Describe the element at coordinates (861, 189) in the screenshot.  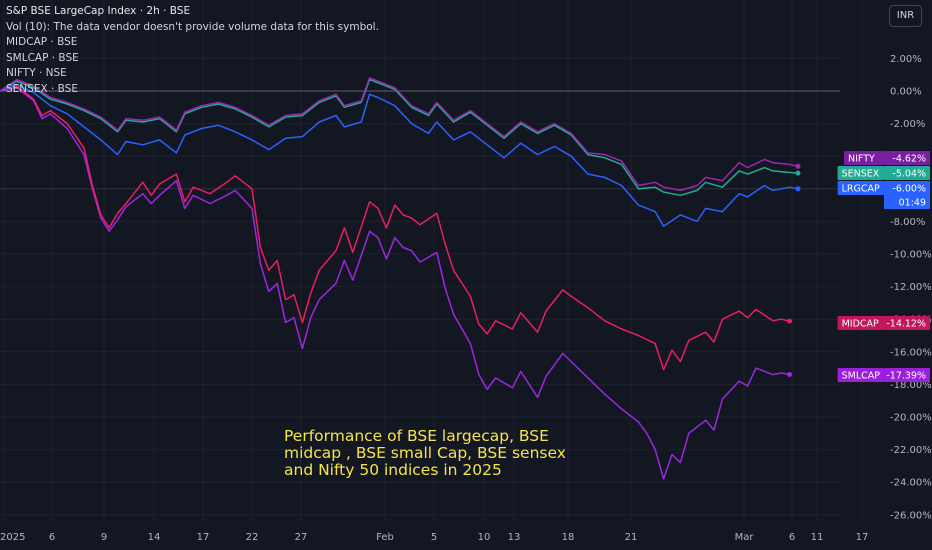
I see `price-label-name: LRGCAP` at that location.